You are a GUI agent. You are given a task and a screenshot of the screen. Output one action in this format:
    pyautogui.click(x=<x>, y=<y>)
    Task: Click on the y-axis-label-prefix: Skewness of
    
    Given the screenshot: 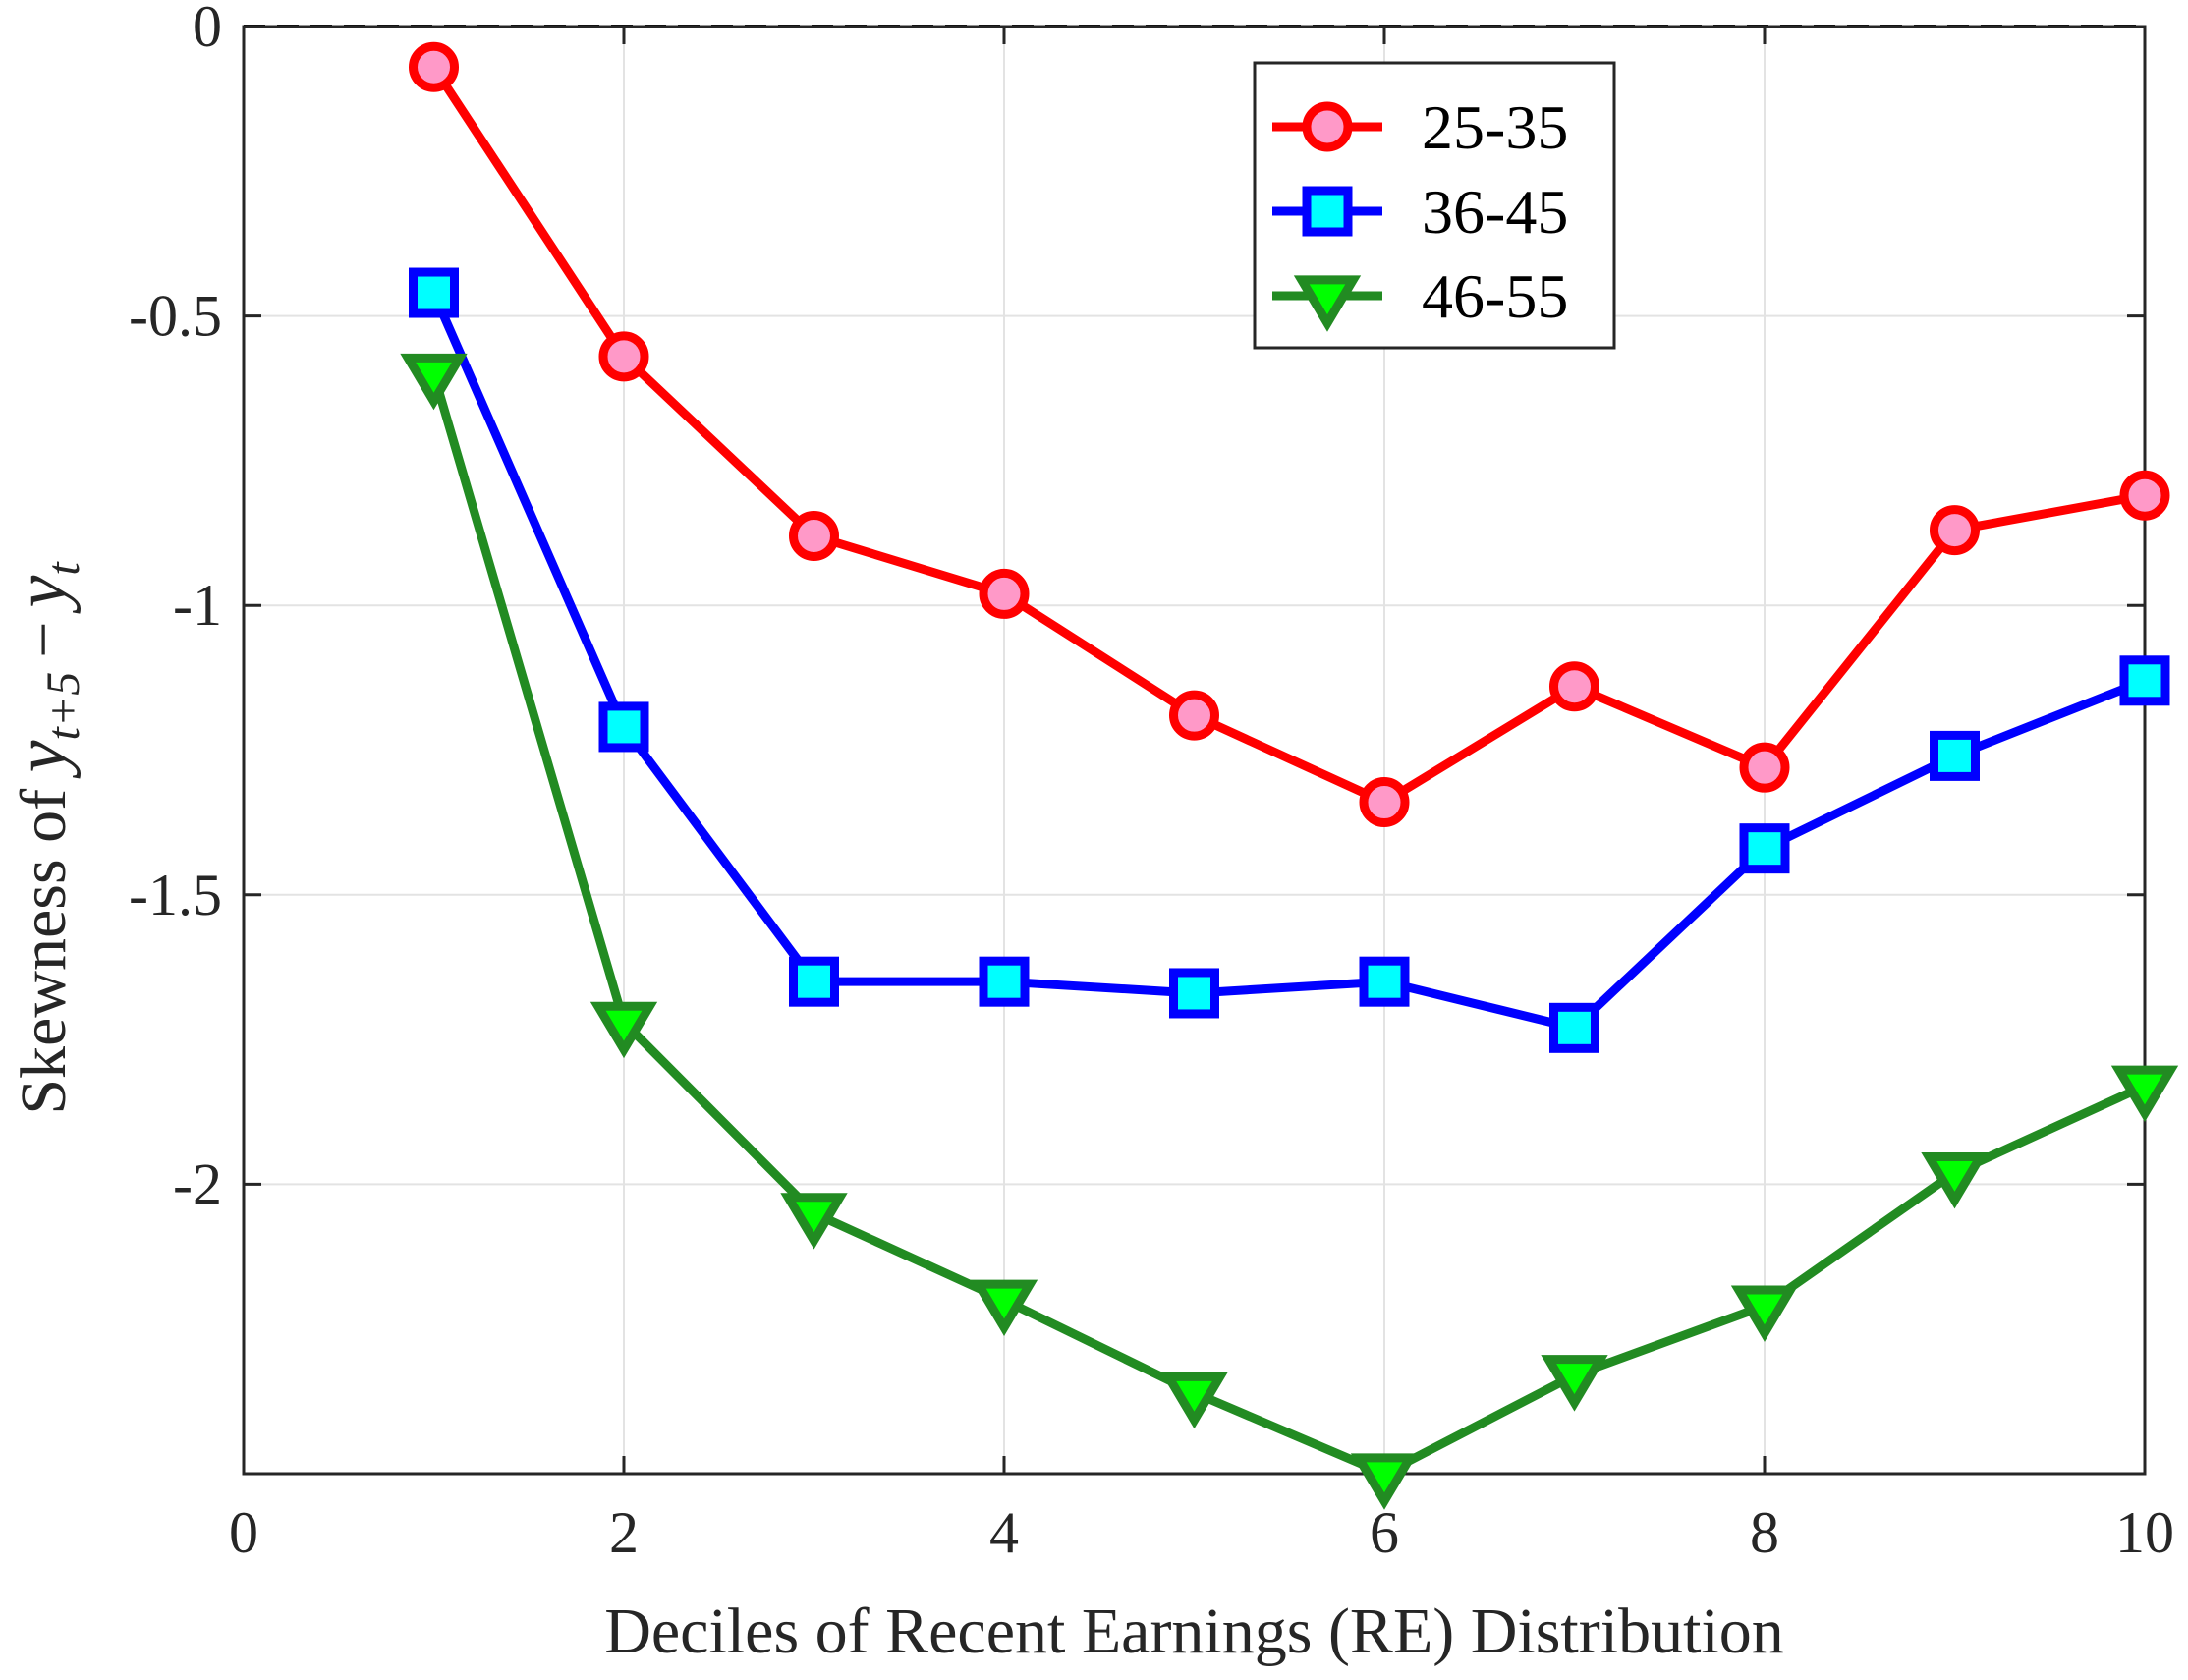 What is the action you would take?
    pyautogui.click(x=44, y=943)
    